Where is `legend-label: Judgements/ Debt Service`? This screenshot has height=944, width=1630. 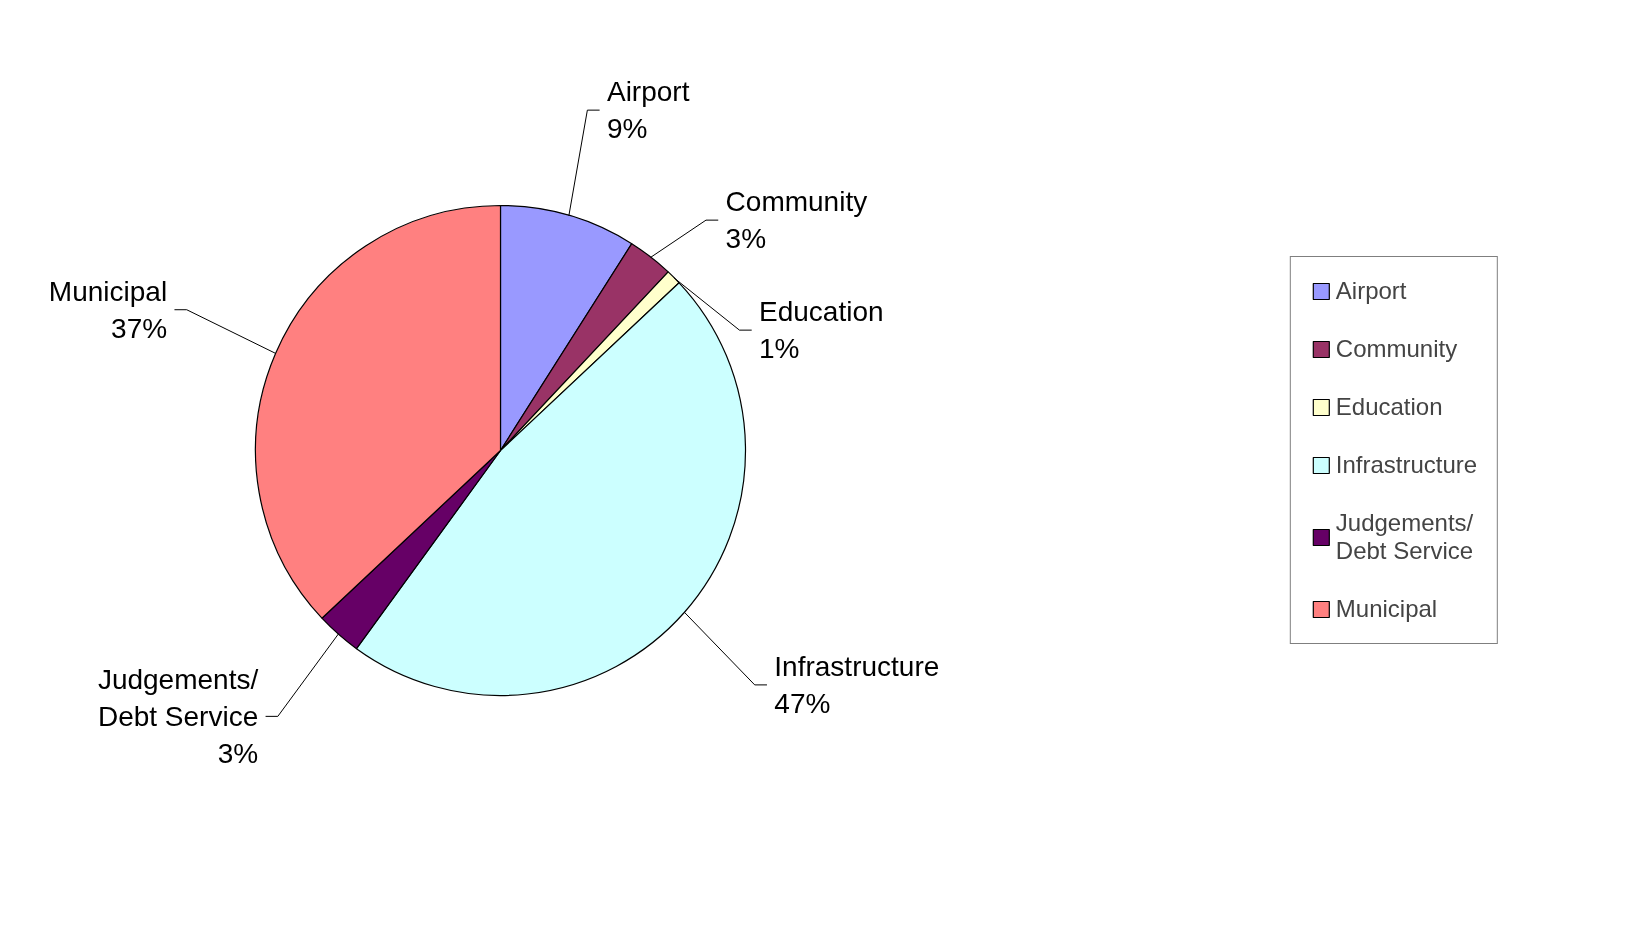 legend-label: Judgements/ Debt Service is located at coordinates (1404, 537).